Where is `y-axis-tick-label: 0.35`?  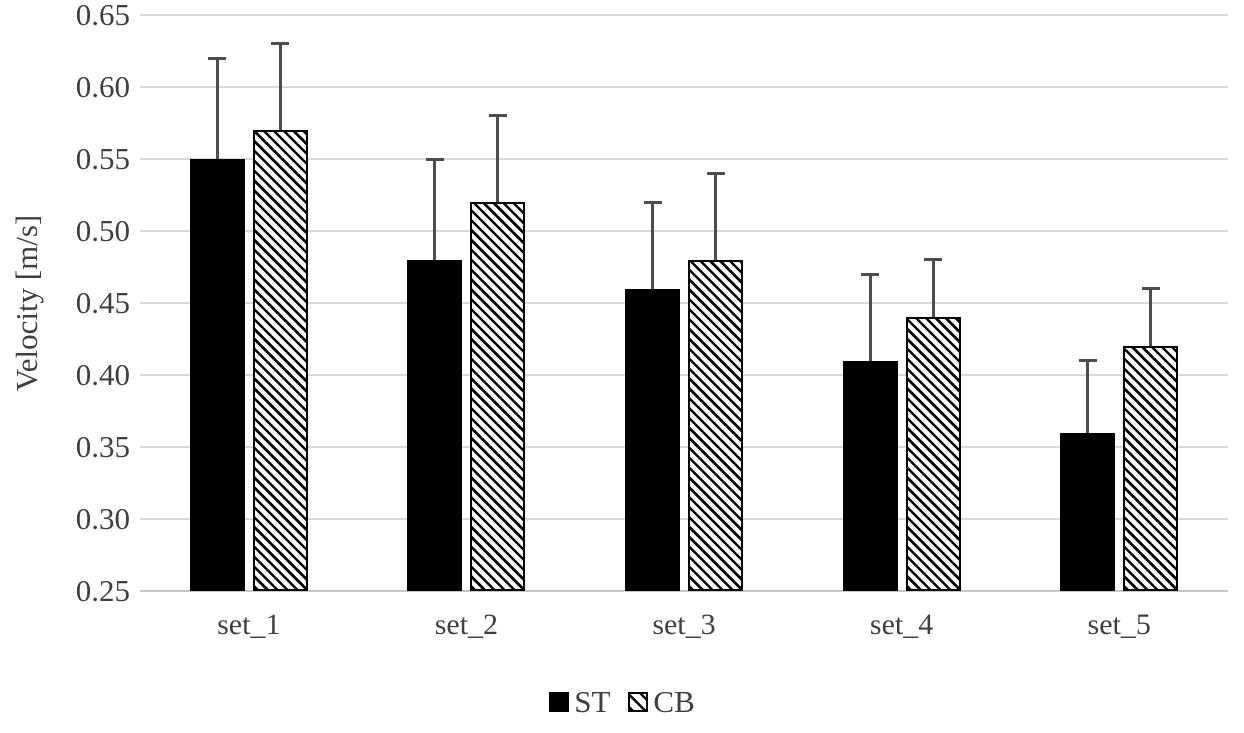 y-axis-tick-label: 0.35 is located at coordinates (102, 446).